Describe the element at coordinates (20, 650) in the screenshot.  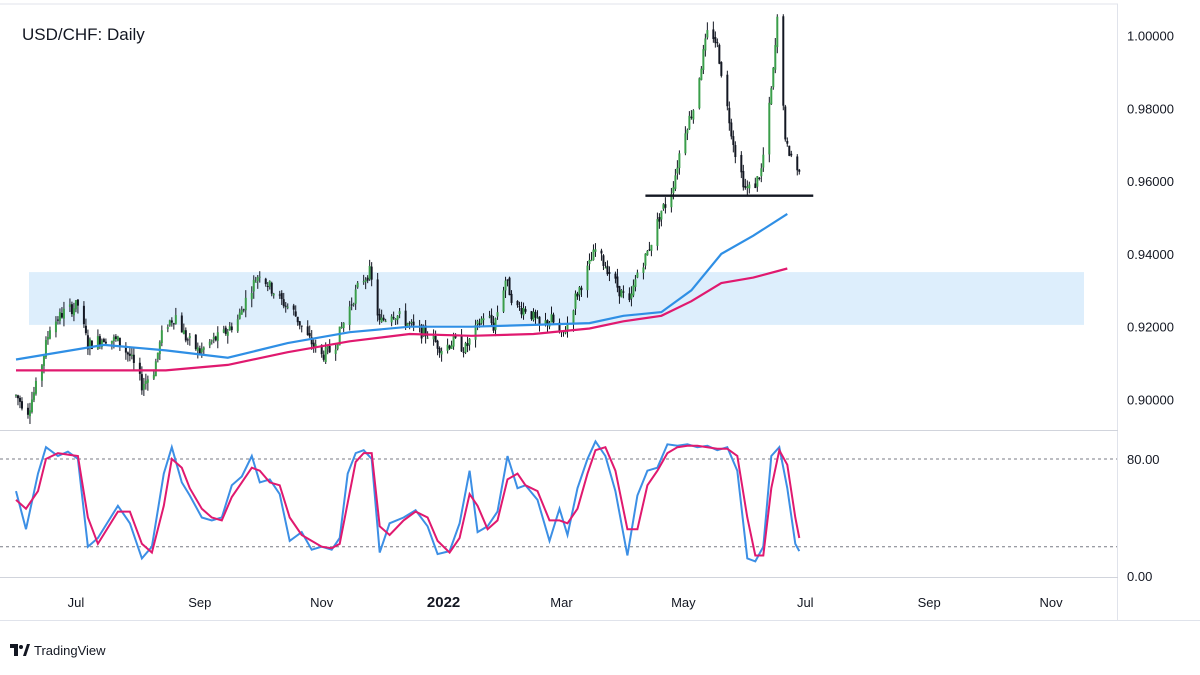
I see `tradingview-logo-icon` at that location.